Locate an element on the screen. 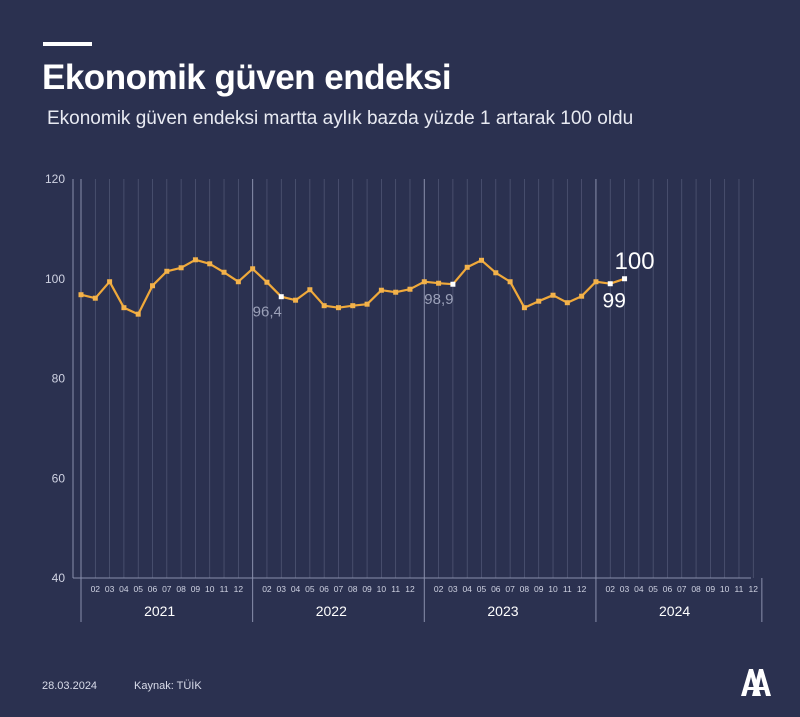  title-accent-bar is located at coordinates (67, 44).